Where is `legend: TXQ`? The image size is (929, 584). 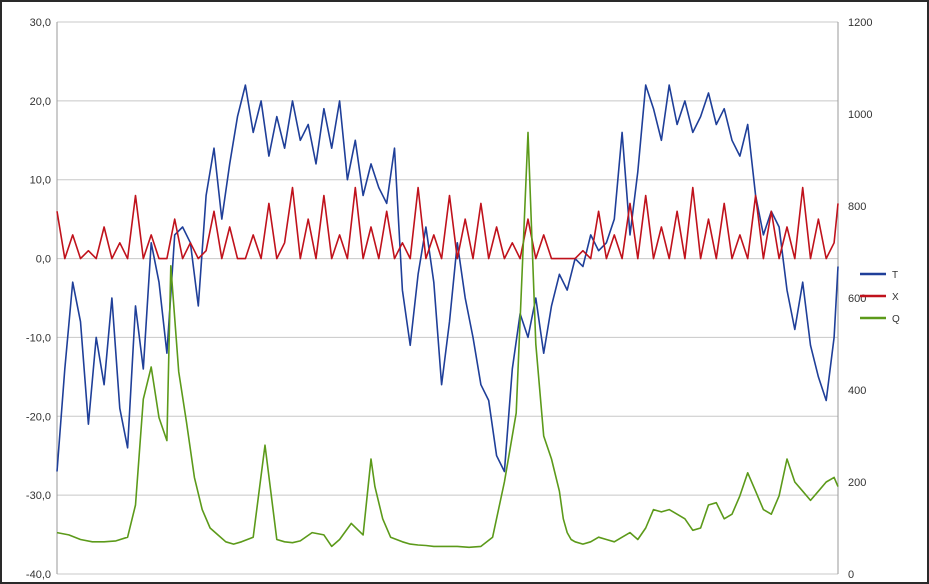 legend: TXQ is located at coordinates (880, 297).